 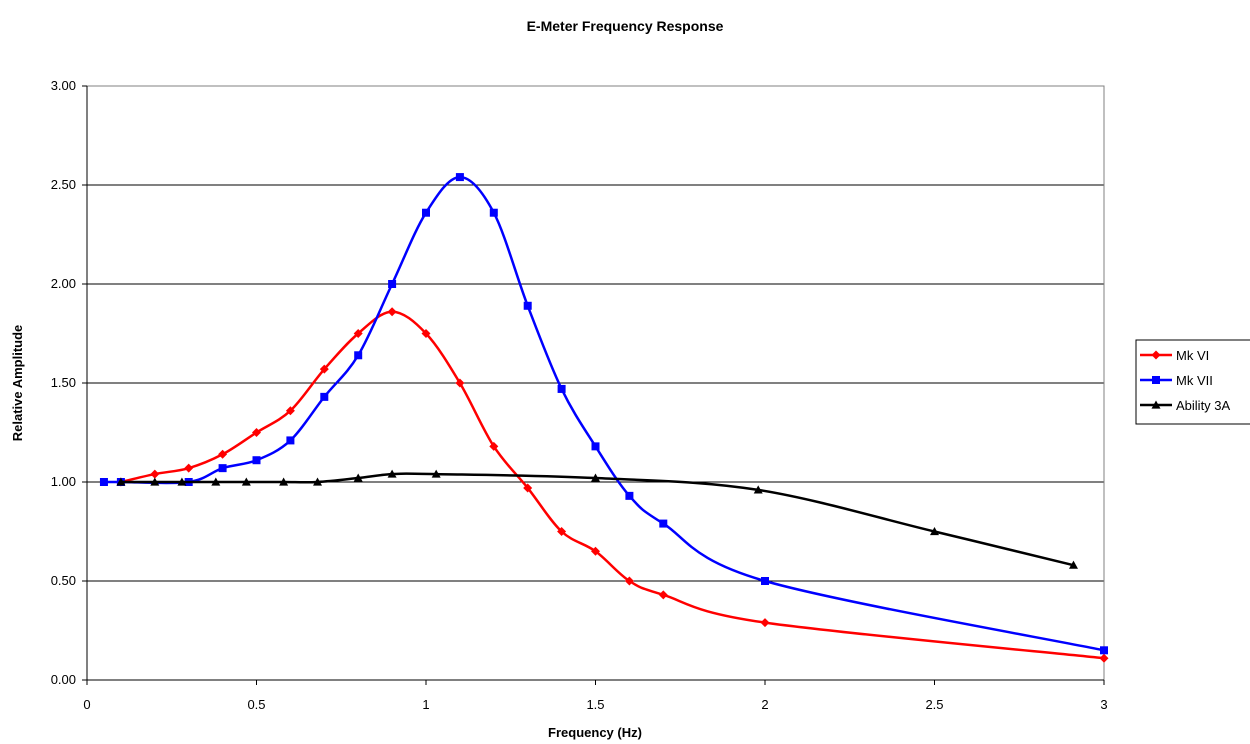 What do you see at coordinates (1156, 404) in the screenshot?
I see `legend-marker-ability-3a` at bounding box center [1156, 404].